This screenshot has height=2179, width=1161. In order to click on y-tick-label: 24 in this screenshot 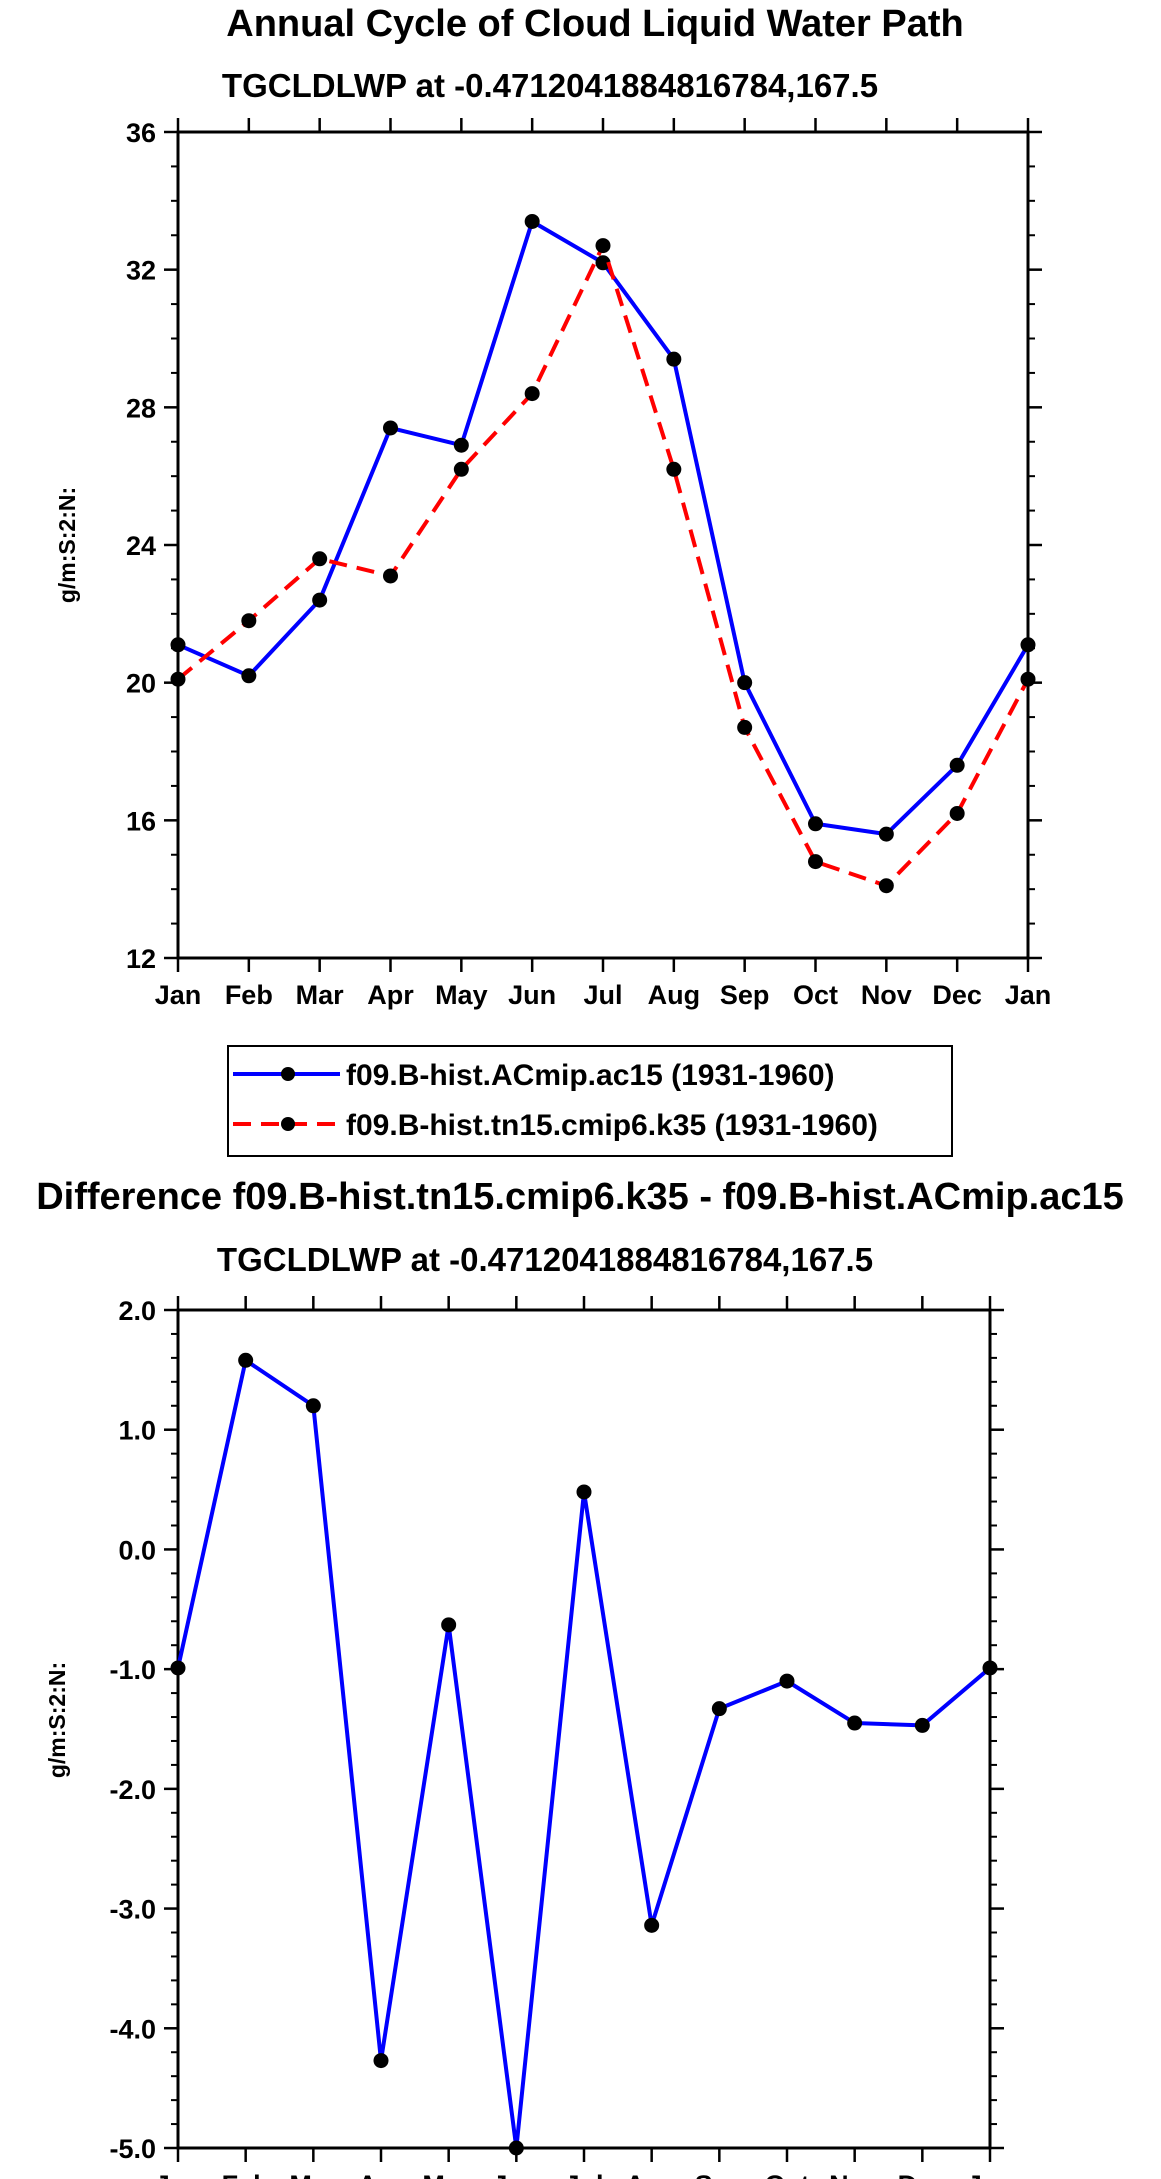, I will do `click(141, 546)`.